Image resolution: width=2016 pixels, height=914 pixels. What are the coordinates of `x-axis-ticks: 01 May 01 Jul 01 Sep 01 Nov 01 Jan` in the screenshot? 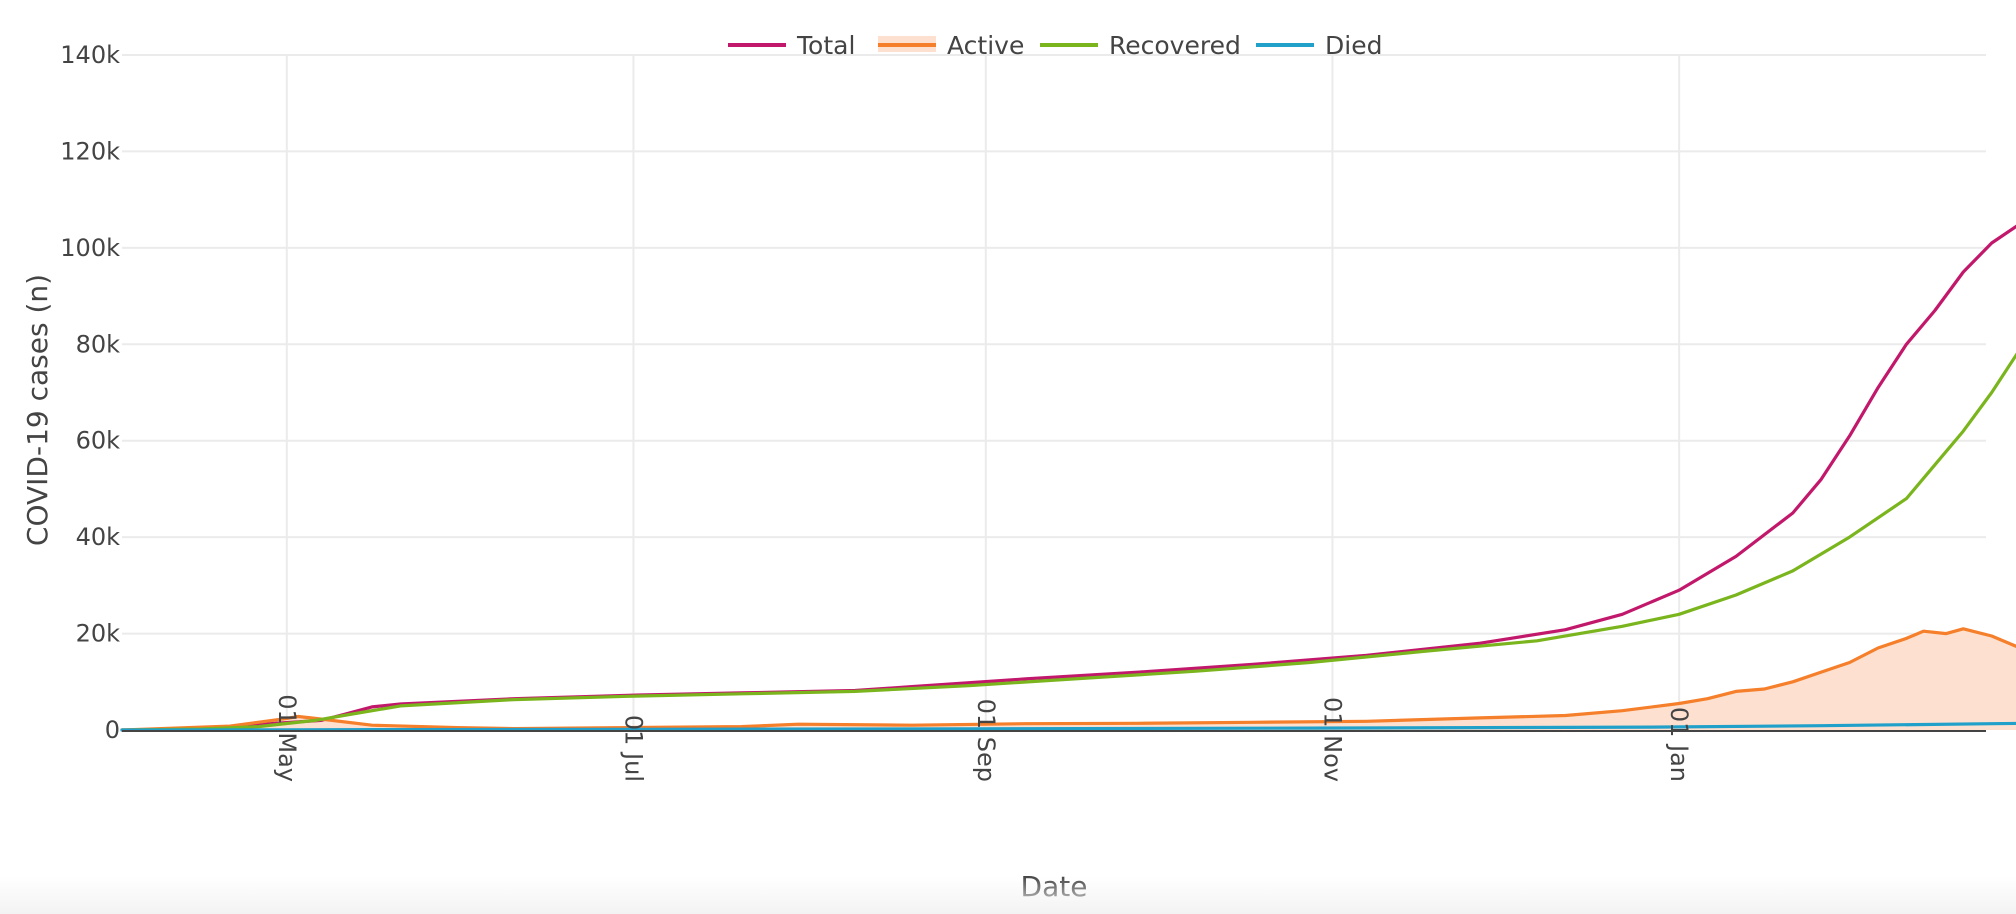 It's located at (983, 738).